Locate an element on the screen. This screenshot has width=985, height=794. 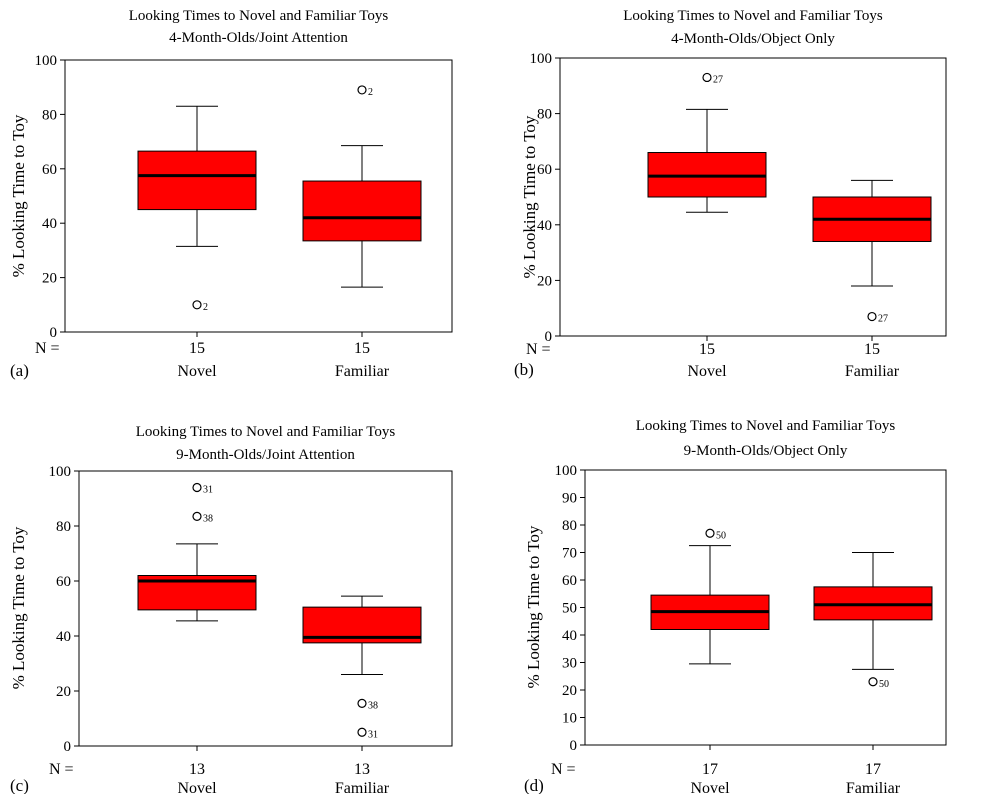
box-familiar is located at coordinates (362, 211).